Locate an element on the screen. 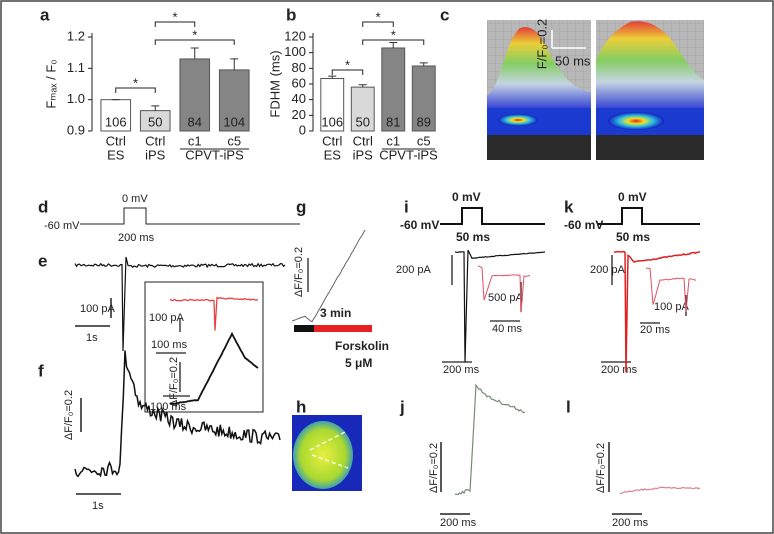 The height and width of the screenshot is (534, 774). count-label: 50 is located at coordinates (363, 121).